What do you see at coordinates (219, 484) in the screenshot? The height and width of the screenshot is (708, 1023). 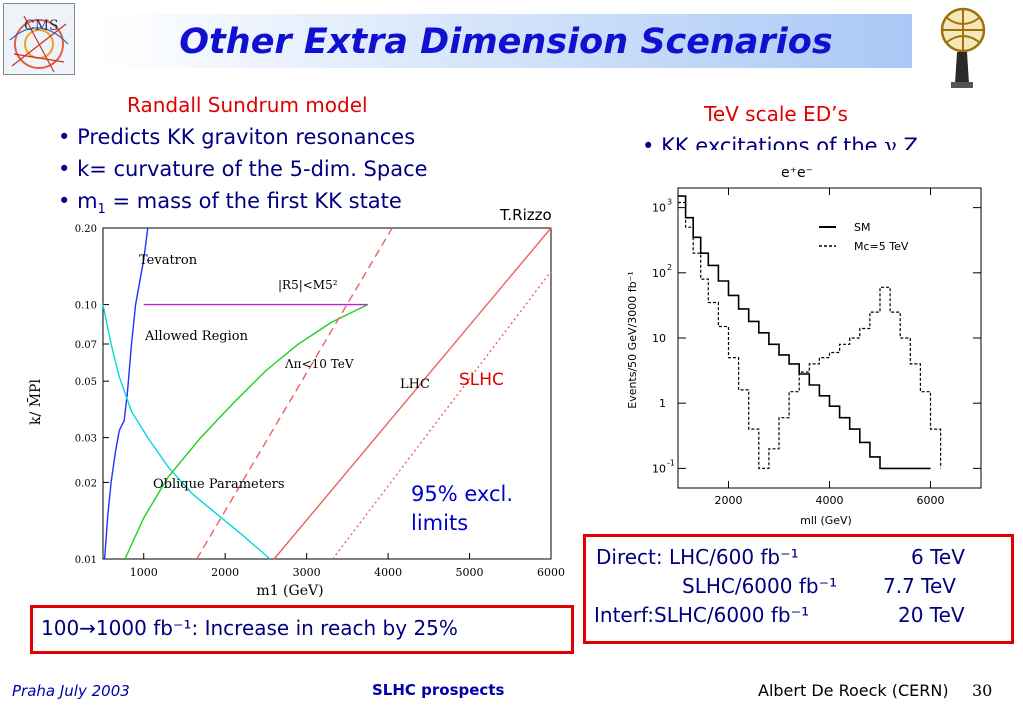 I see `label-oblique: Oblique Parameters` at bounding box center [219, 484].